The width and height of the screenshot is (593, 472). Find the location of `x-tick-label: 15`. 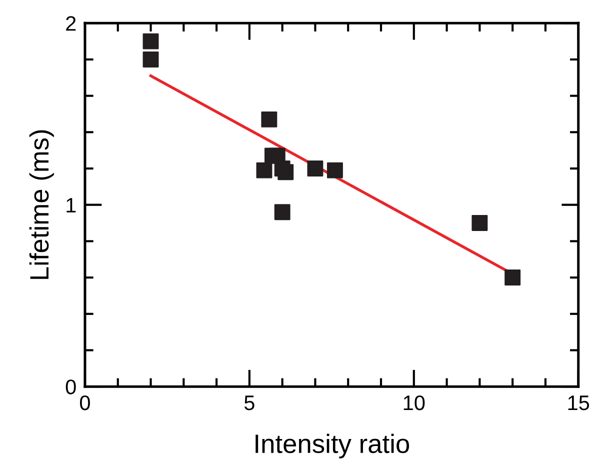

x-tick-label: 15 is located at coordinates (579, 403).